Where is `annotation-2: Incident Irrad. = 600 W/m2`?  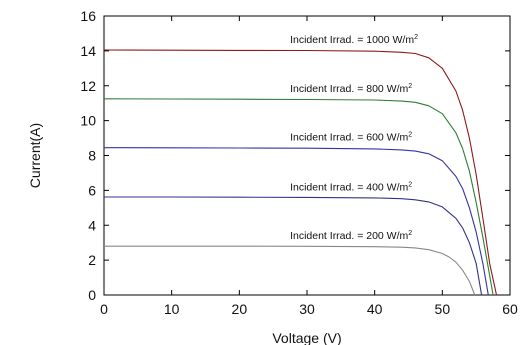 annotation-2: Incident Irrad. = 600 W/m2 is located at coordinates (351, 138).